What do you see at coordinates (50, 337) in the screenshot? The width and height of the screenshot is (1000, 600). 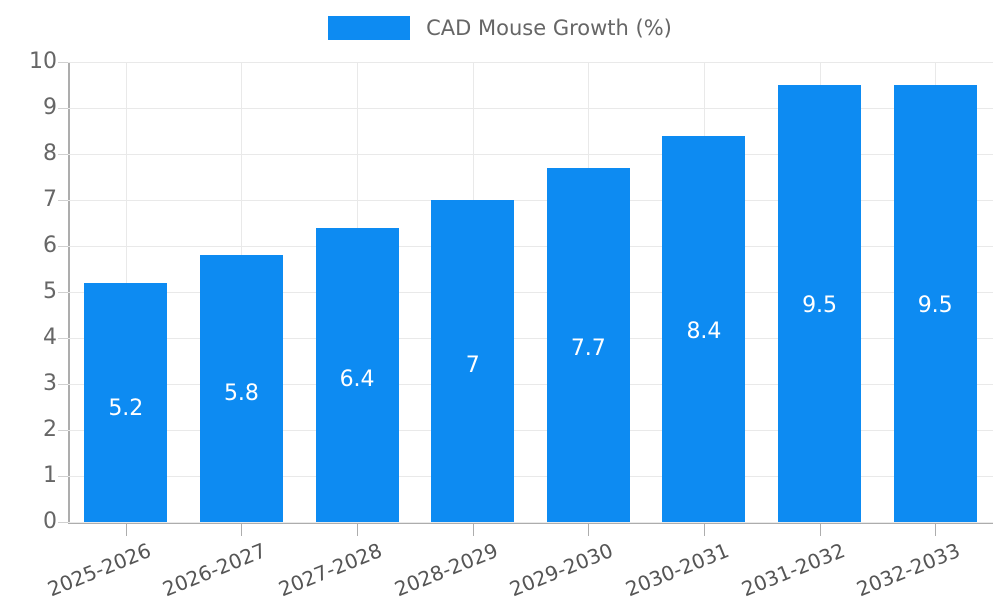 I see `y-axis-tick-label: 4` at bounding box center [50, 337].